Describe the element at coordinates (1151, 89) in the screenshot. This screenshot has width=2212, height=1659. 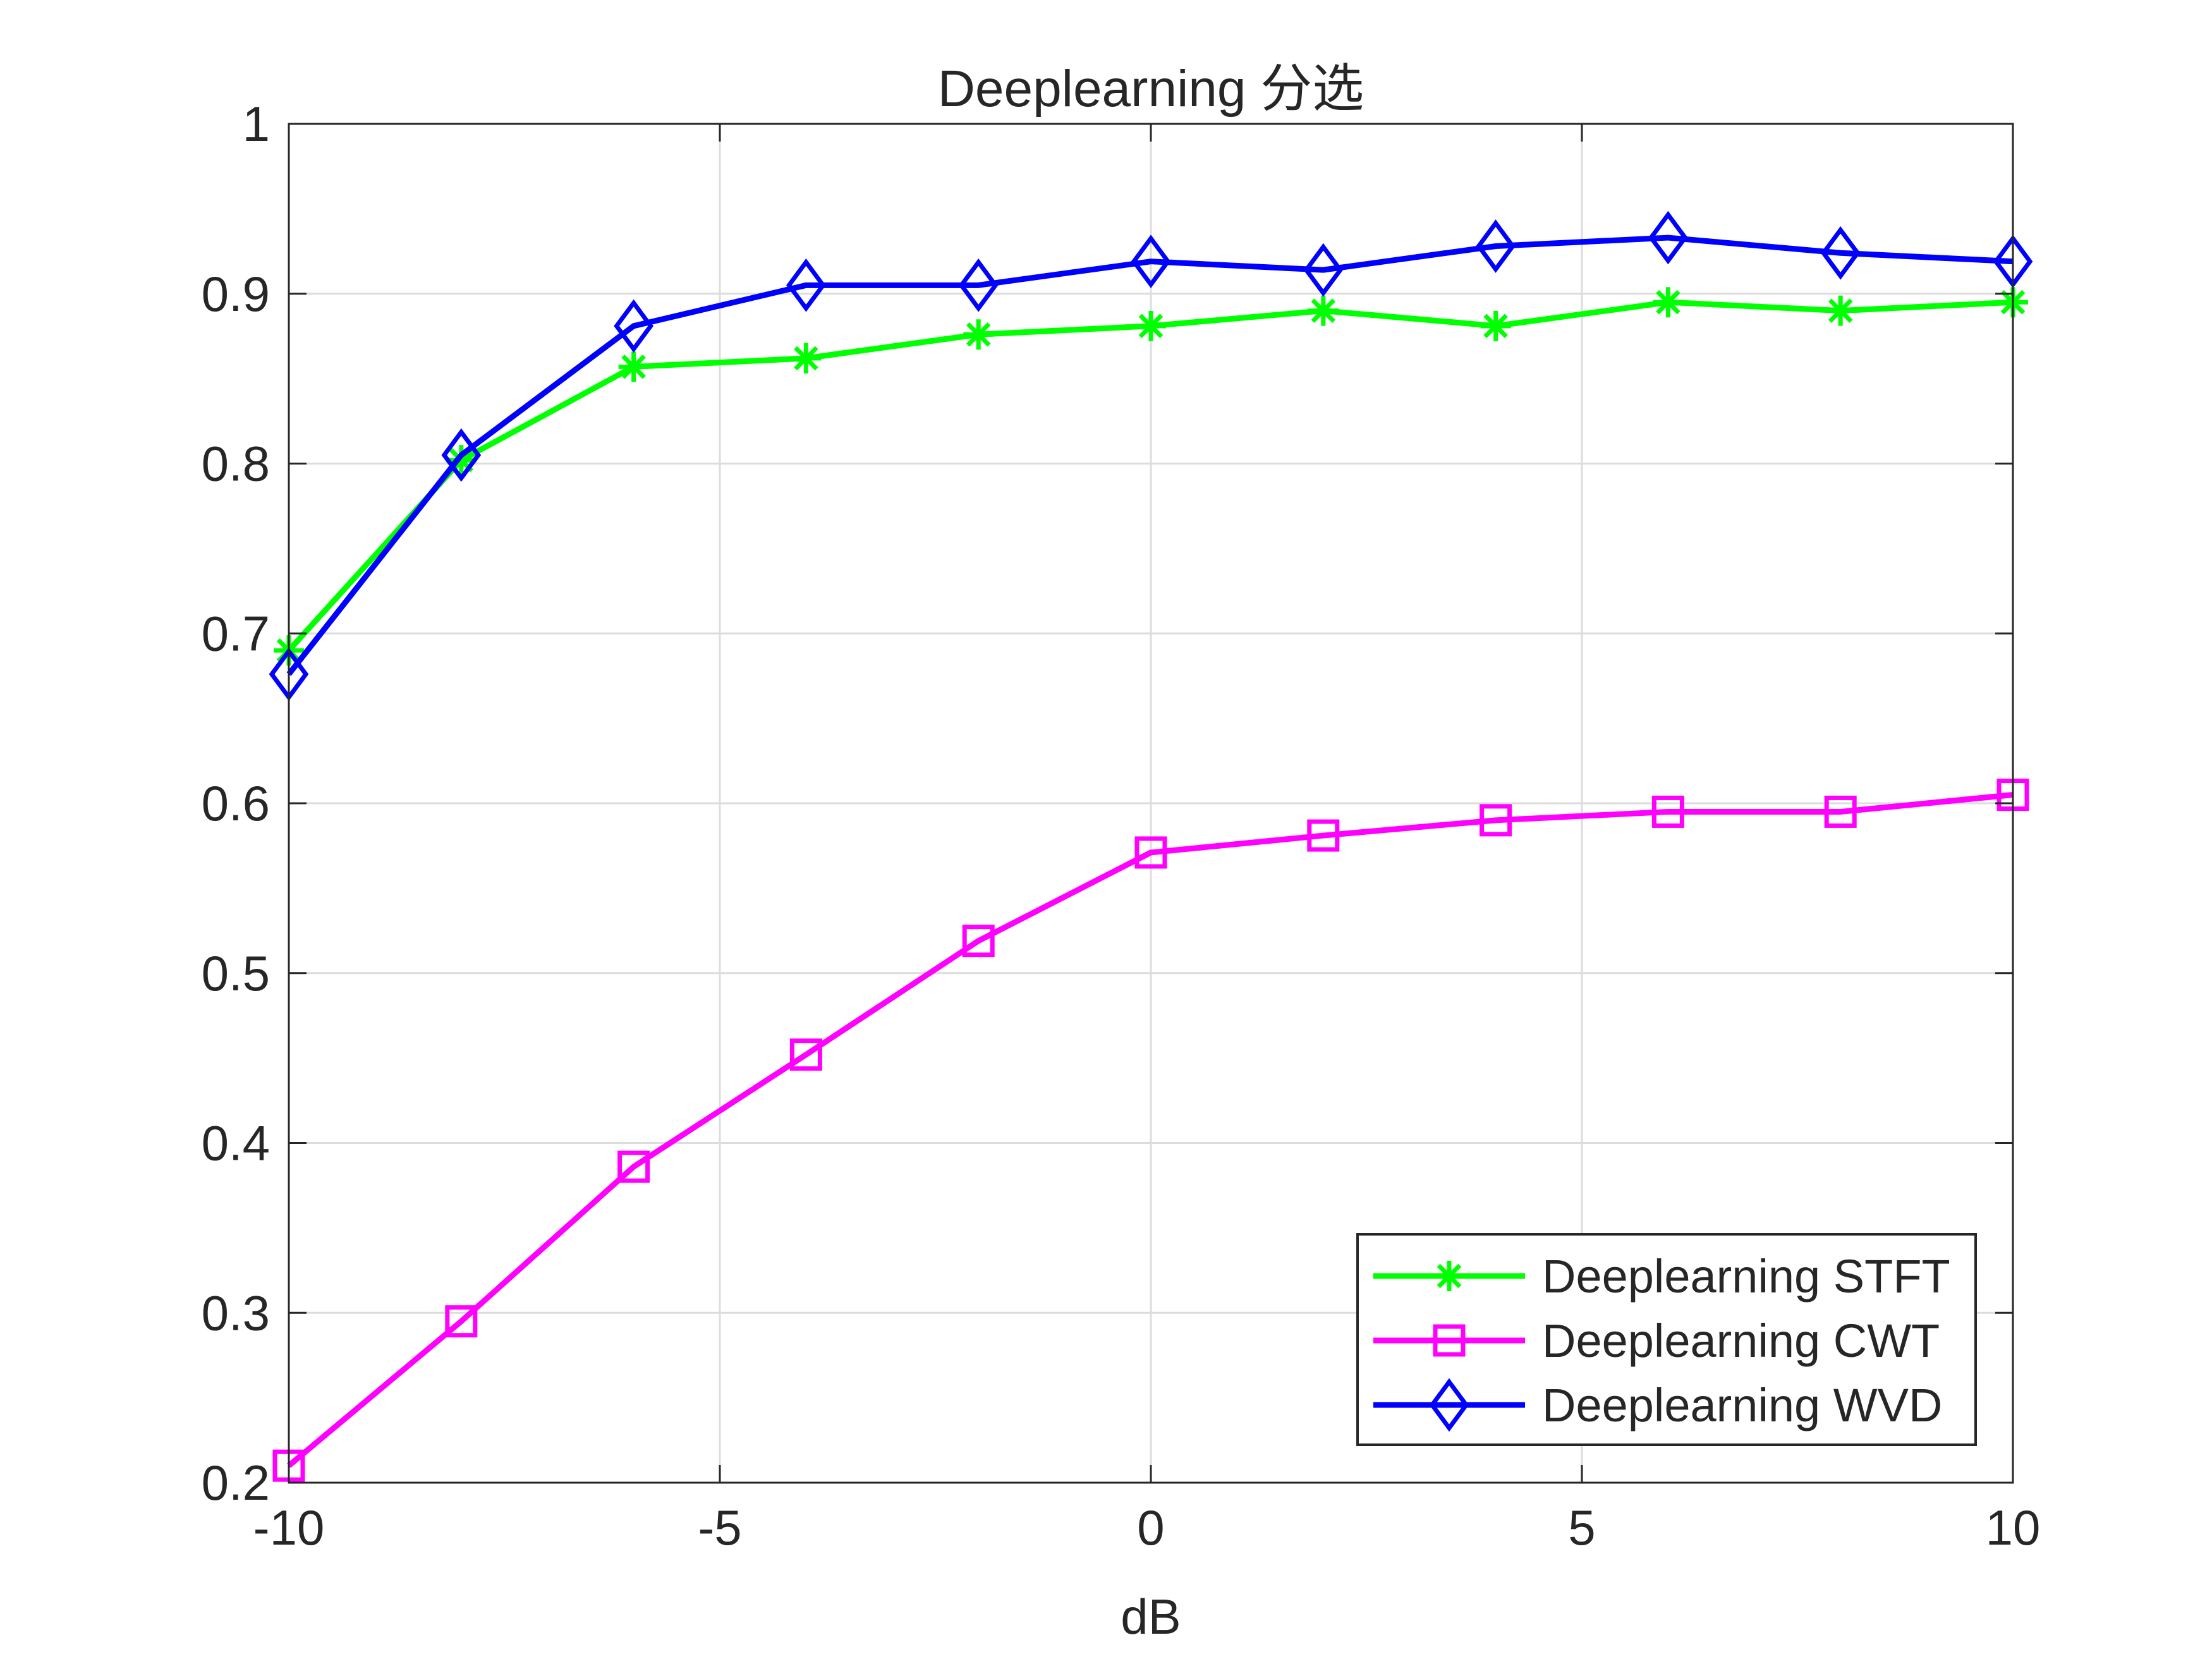
I see `chart-title: Deeplearning 分选` at that location.